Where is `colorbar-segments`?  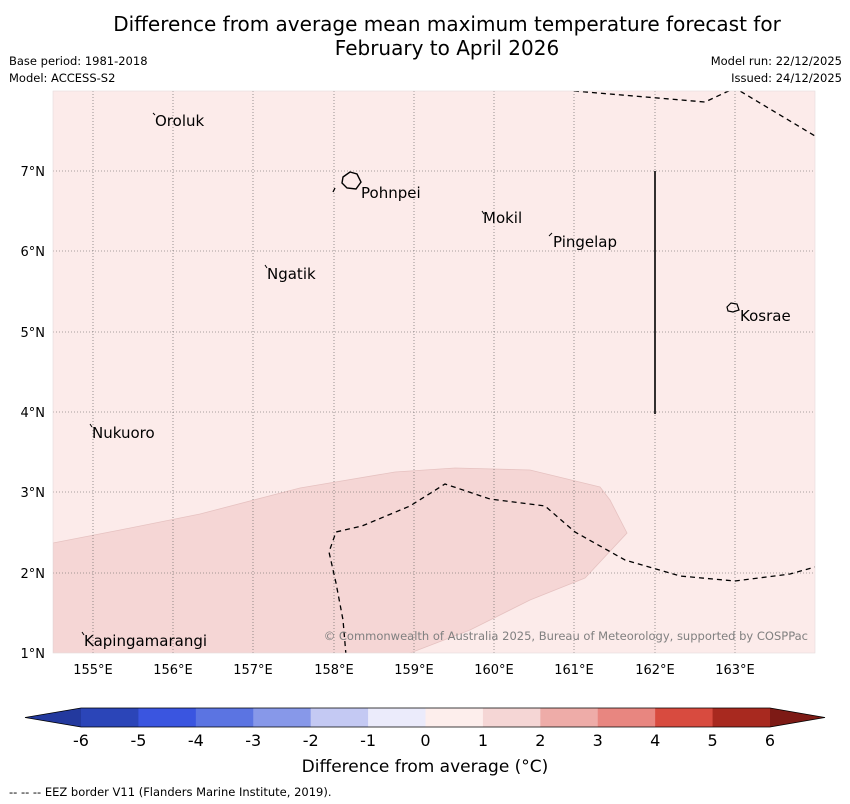 colorbar-segments is located at coordinates (425, 717).